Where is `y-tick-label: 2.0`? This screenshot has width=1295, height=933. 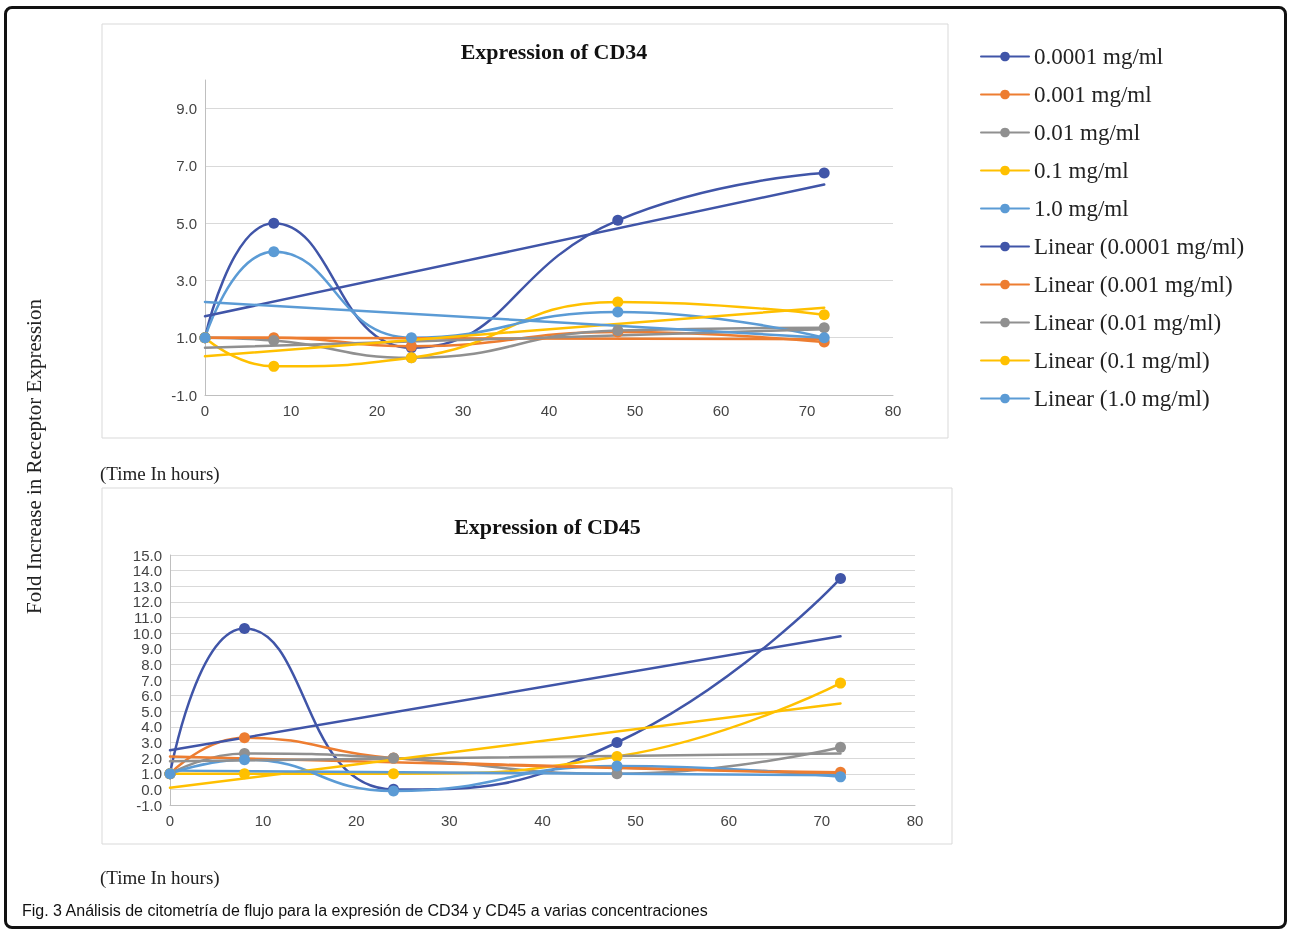 y-tick-label: 2.0 is located at coordinates (151, 758).